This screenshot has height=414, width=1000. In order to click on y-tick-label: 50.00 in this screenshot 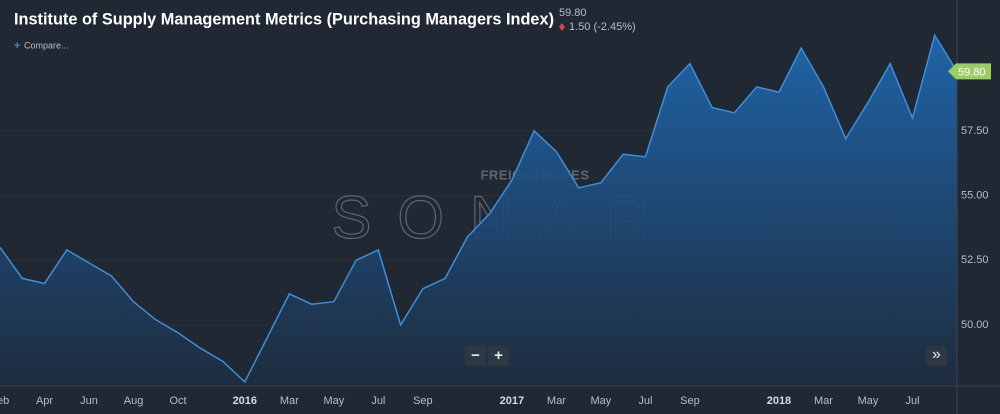, I will do `click(975, 325)`.